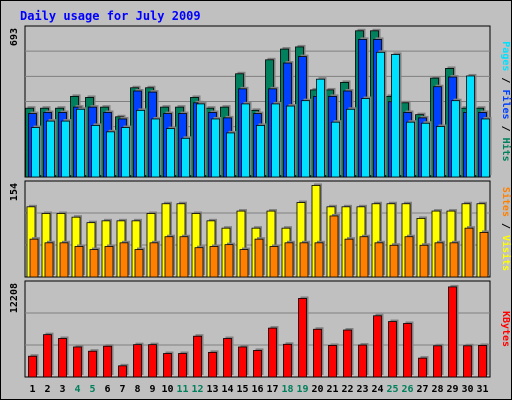 The height and width of the screenshot is (400, 512). What do you see at coordinates (62, 389) in the screenshot?
I see `x-tick-label: 3` at bounding box center [62, 389].